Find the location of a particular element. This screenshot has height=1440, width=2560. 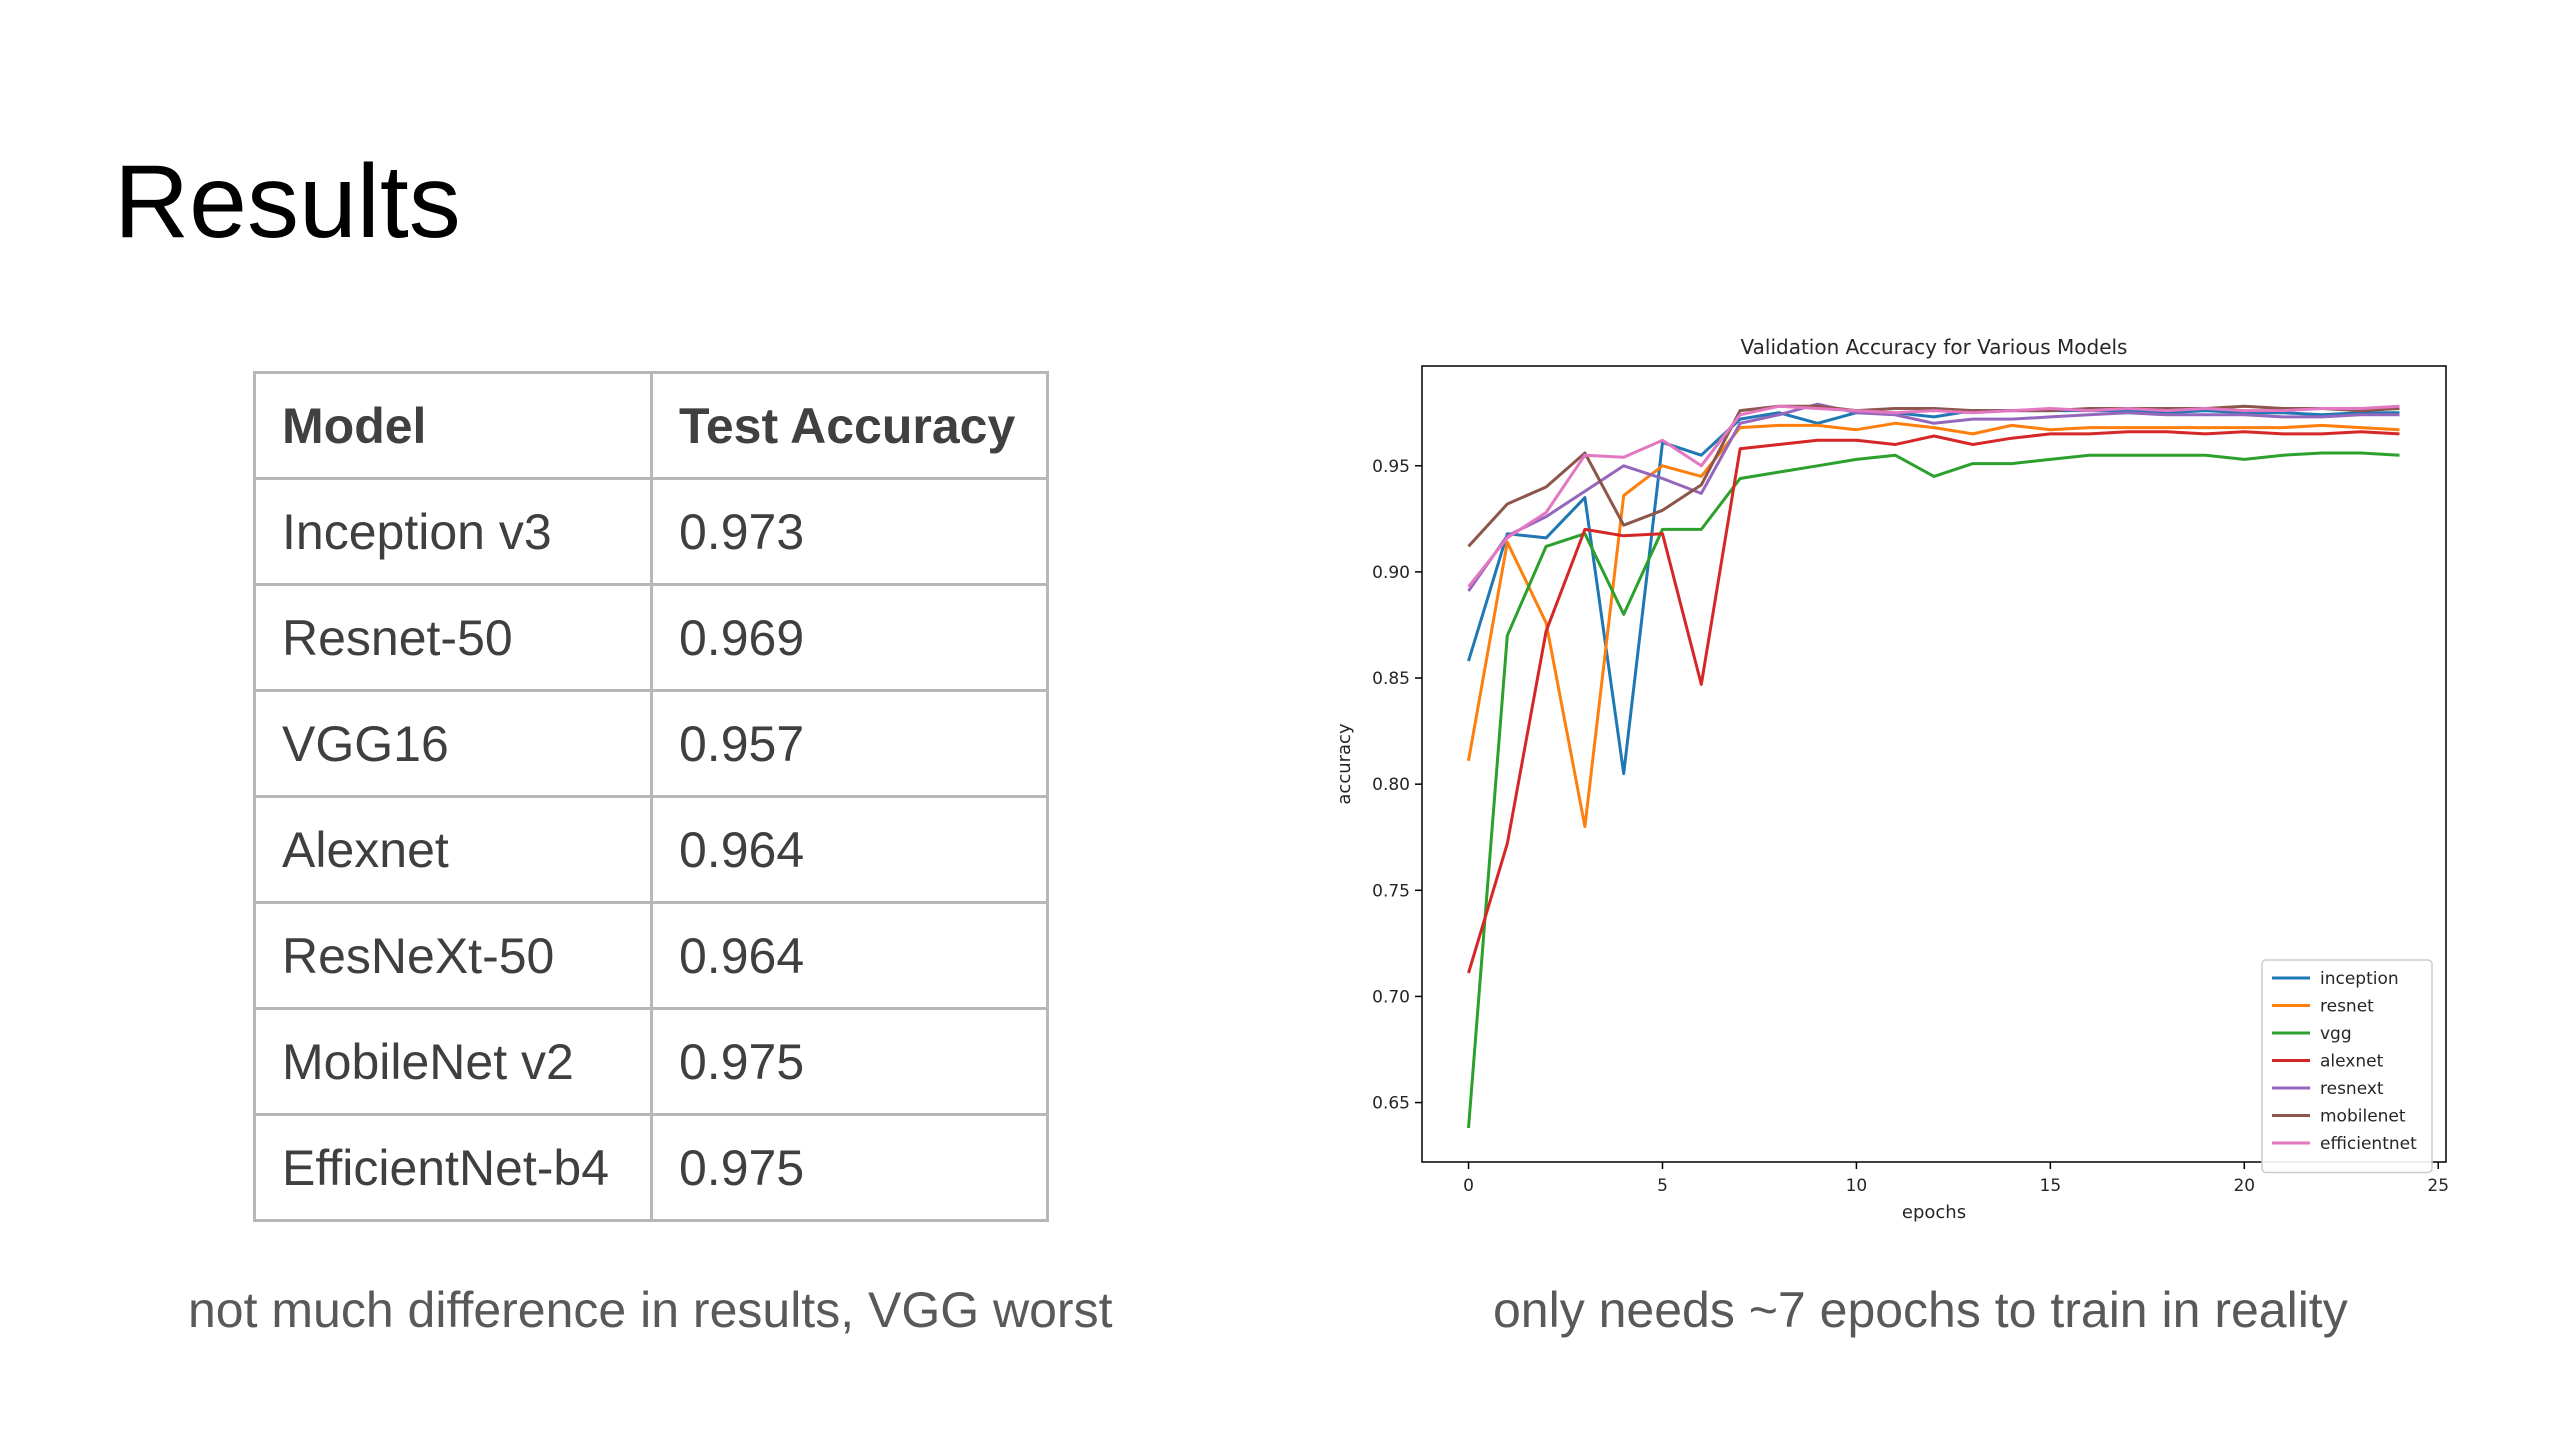

table-row: EfficientNet-b4 0.975 is located at coordinates (651, 1167).